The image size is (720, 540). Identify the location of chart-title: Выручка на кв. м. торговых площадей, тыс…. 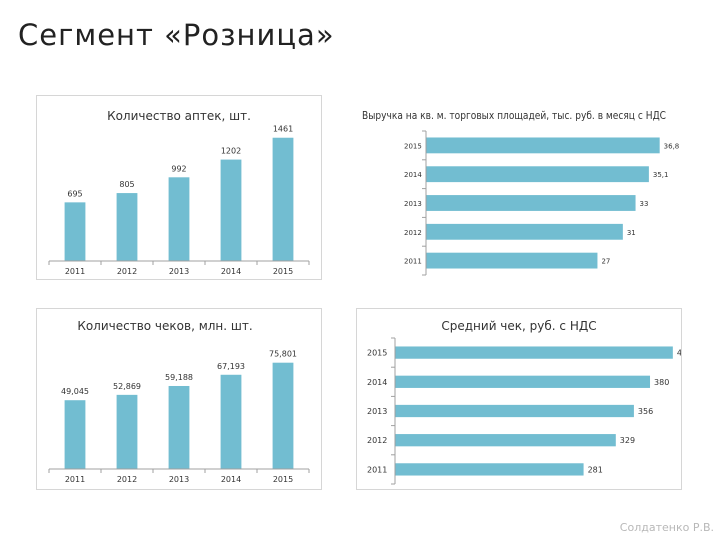
(514, 115).